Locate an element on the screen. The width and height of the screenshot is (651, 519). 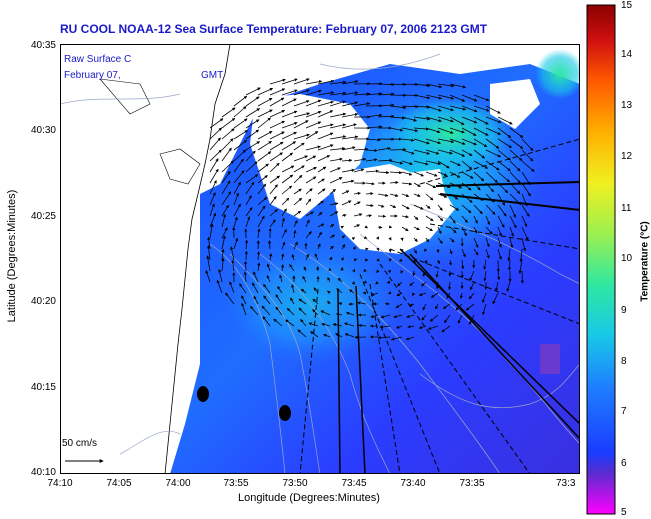
legend-line-1: Raw Surface C is located at coordinates (98, 59).